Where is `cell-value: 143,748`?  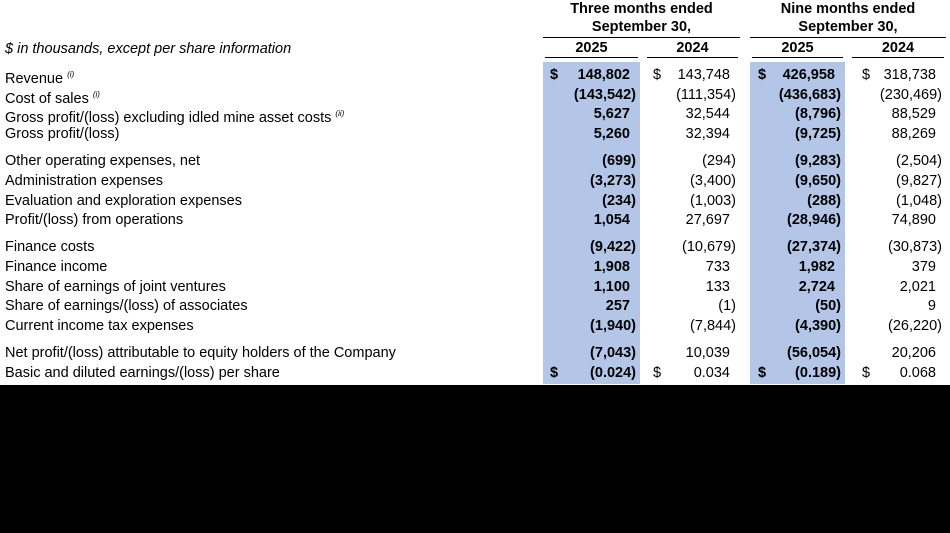 cell-value: 143,748 is located at coordinates (703, 75).